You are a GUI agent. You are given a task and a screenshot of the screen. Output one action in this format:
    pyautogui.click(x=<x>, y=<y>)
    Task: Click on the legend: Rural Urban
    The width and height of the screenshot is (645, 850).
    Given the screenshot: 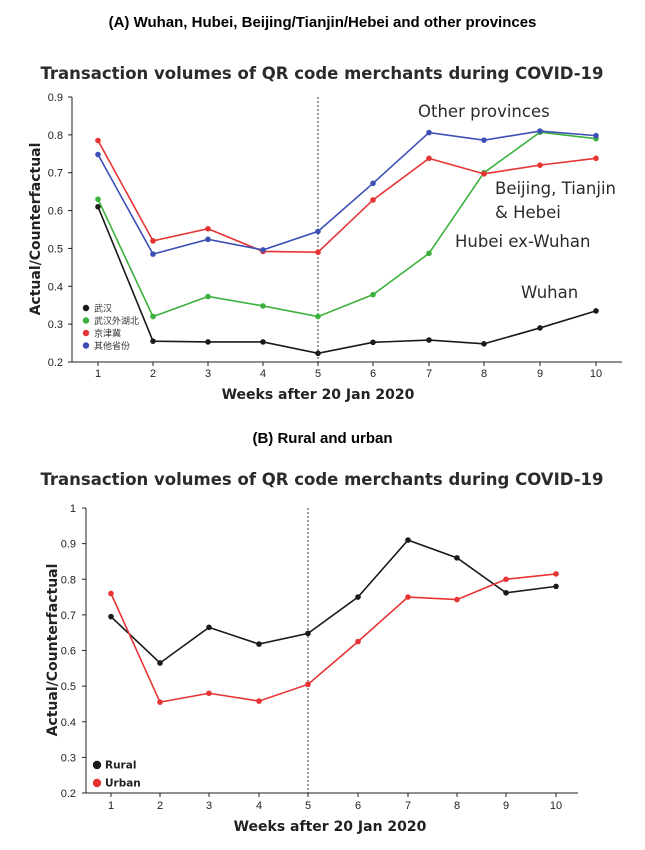 What is the action you would take?
    pyautogui.click(x=116, y=775)
    